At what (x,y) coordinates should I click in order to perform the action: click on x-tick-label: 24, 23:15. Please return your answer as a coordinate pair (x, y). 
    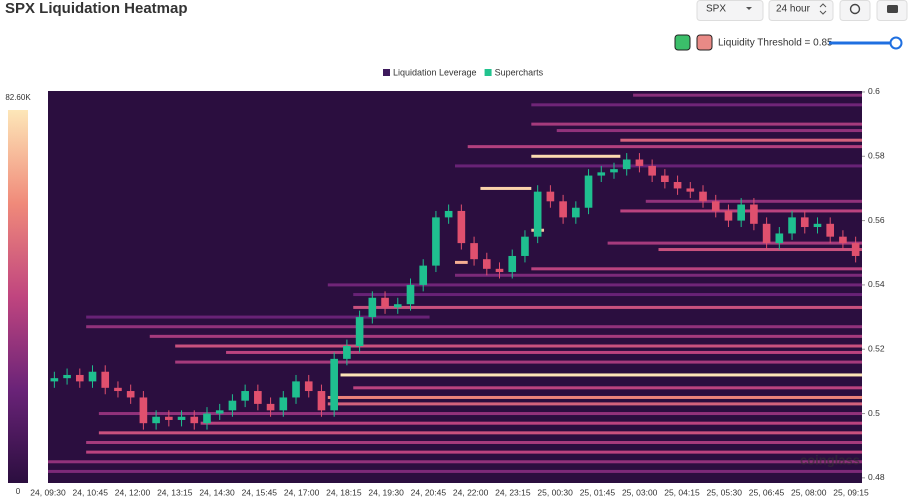
    Looking at the image, I should click on (513, 492).